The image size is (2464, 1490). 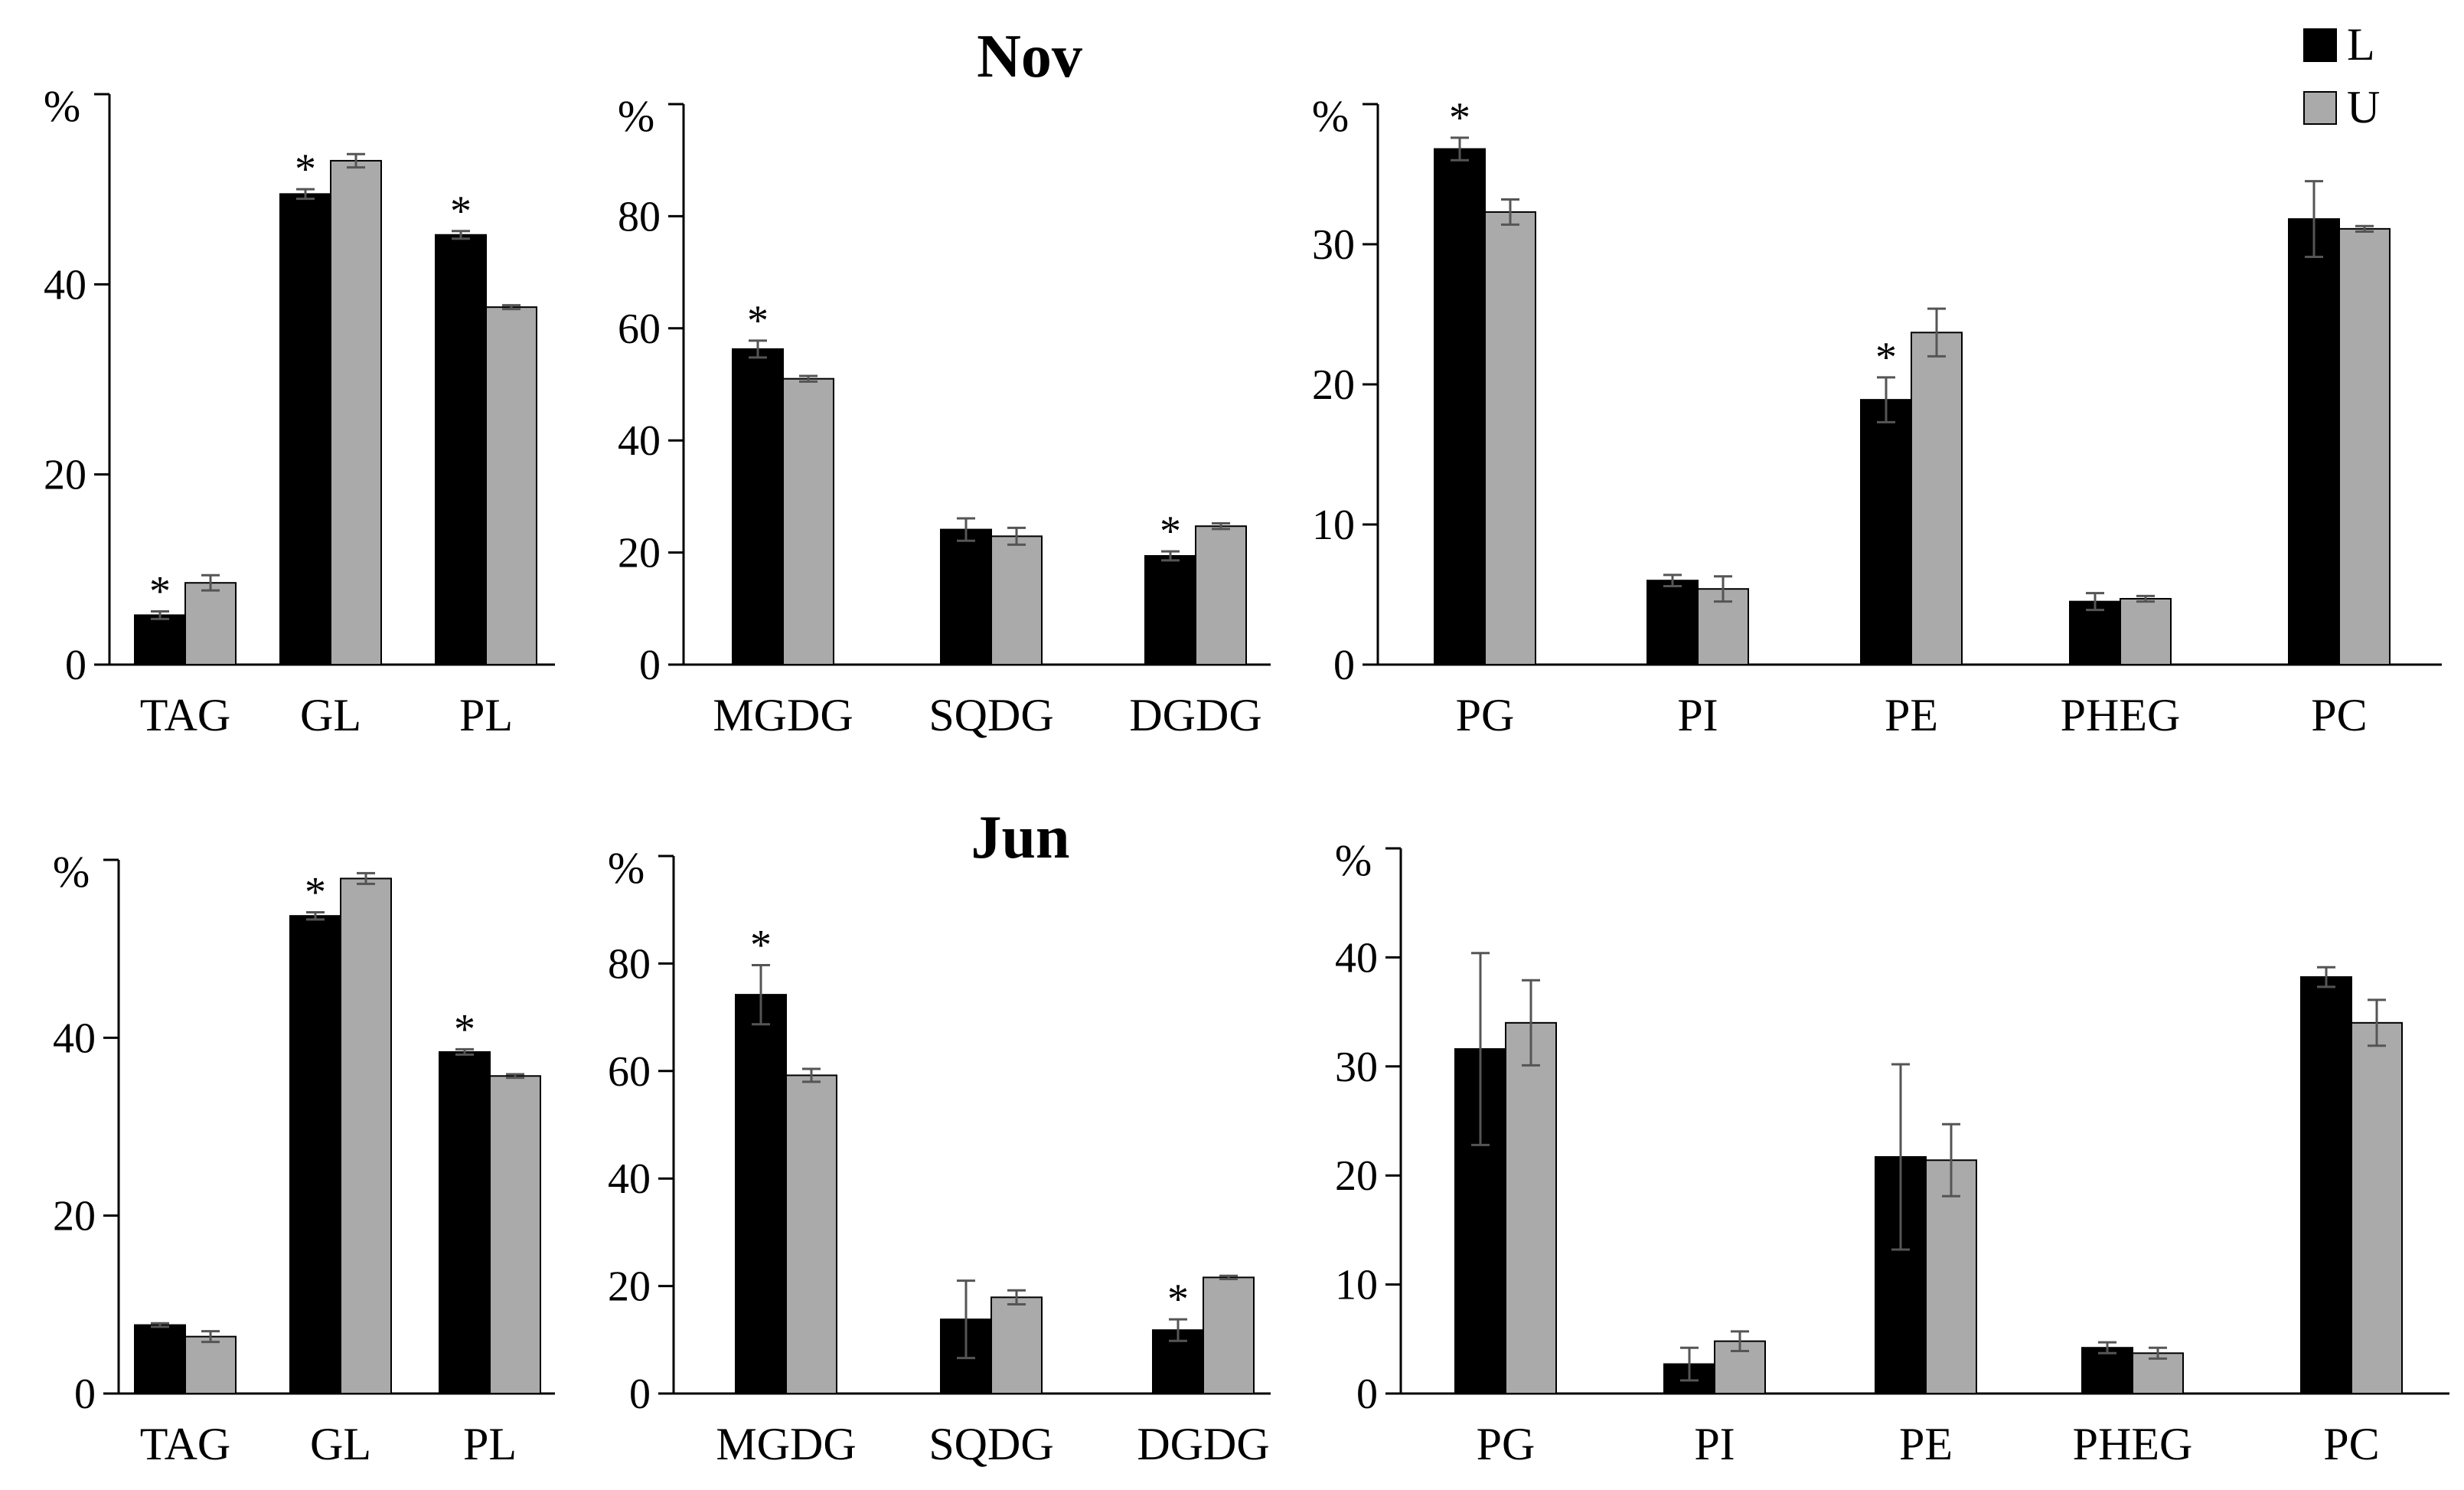 I want to click on panel-title: Nov, so click(x=1029, y=57).